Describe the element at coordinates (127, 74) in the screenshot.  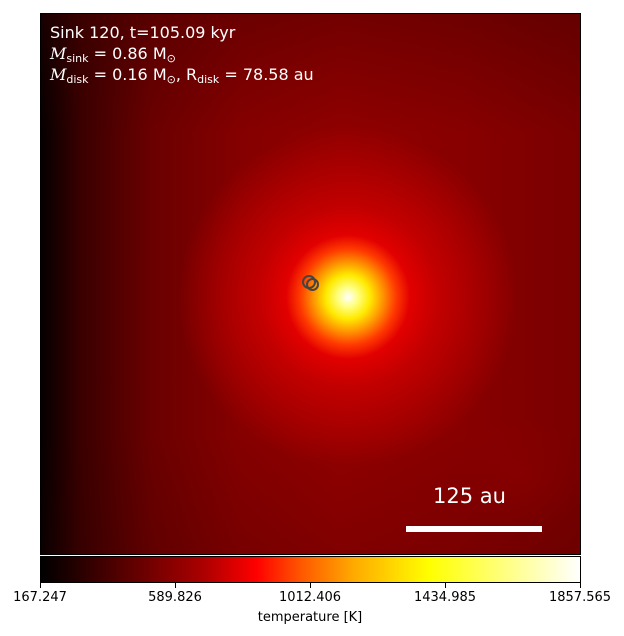
I see `disk-mass-value: = 0.16 M` at that location.